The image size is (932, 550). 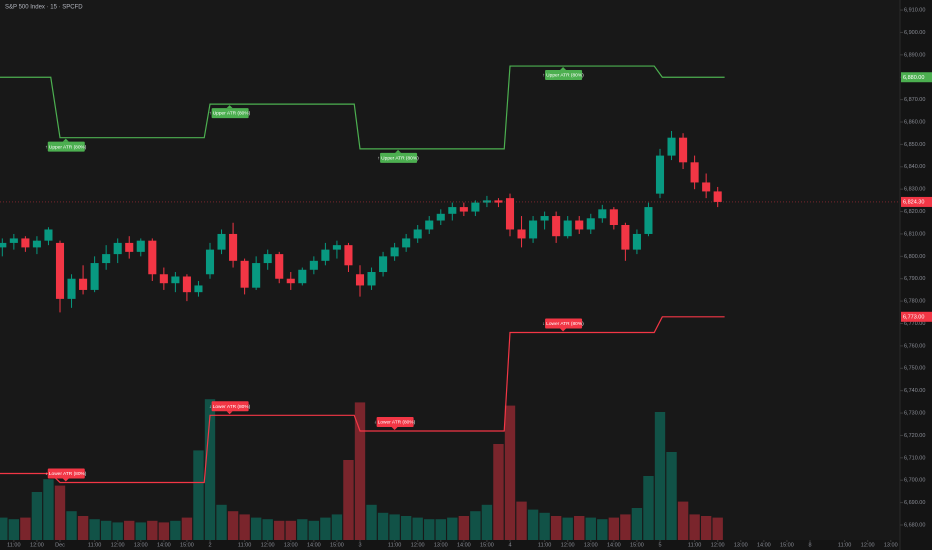 What do you see at coordinates (395, 423) in the screenshot?
I see `annotation-label: ↓ Lower ATR (80%)` at bounding box center [395, 423].